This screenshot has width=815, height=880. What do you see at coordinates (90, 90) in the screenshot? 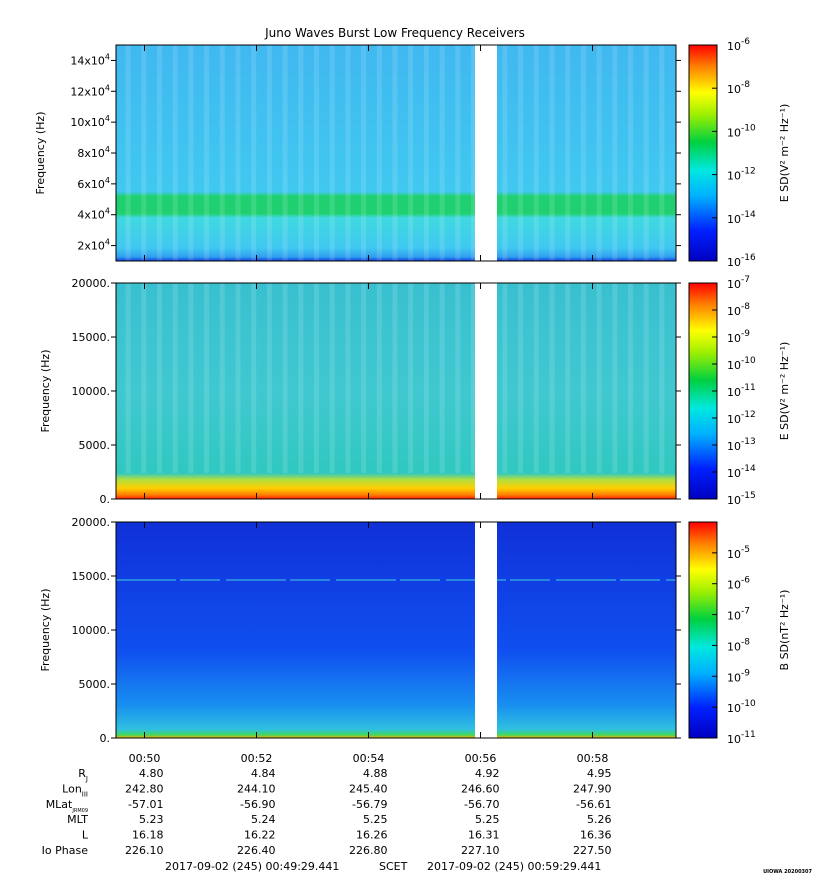
I see `y-tick-label: 12x104` at bounding box center [90, 90].